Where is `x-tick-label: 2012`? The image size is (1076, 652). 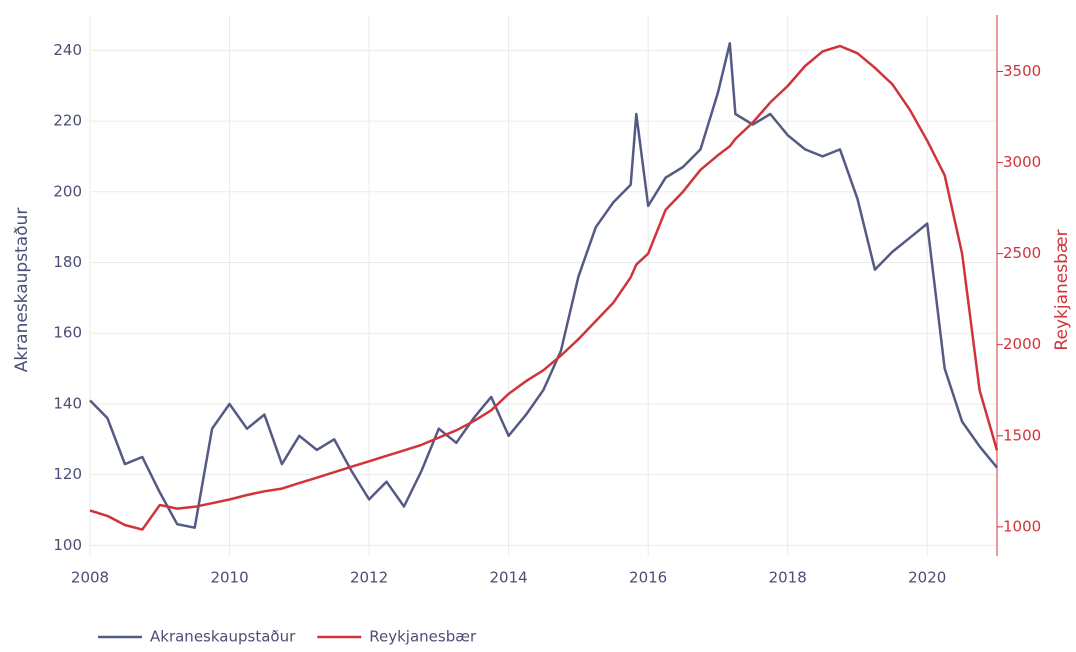
x-tick-label: 2012 is located at coordinates (369, 578).